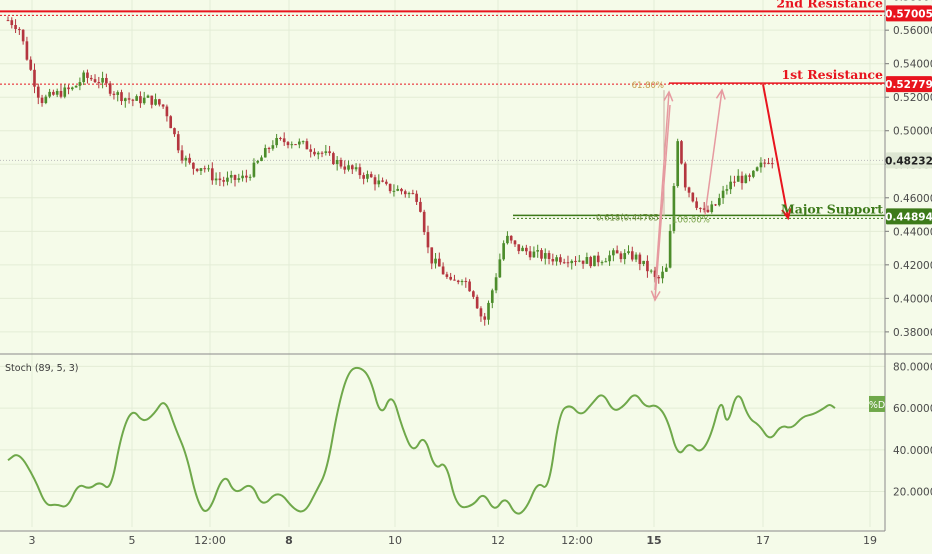 The width and height of the screenshot is (932, 554). Describe the element at coordinates (395, 540) in the screenshot. I see `x-tick-label: 10` at that location.